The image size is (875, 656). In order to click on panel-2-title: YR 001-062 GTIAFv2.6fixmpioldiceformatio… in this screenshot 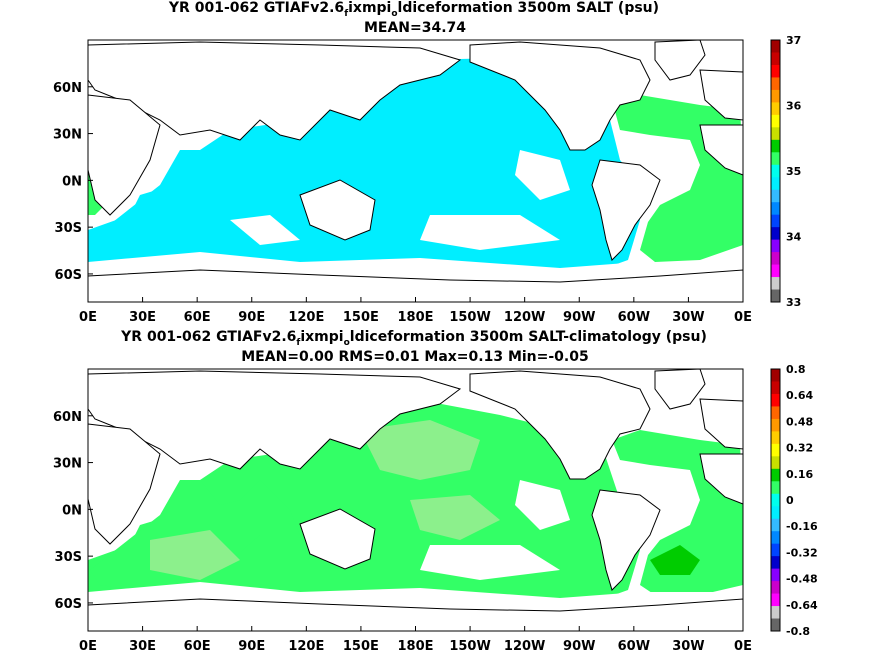, I will do `click(413, 338)`.